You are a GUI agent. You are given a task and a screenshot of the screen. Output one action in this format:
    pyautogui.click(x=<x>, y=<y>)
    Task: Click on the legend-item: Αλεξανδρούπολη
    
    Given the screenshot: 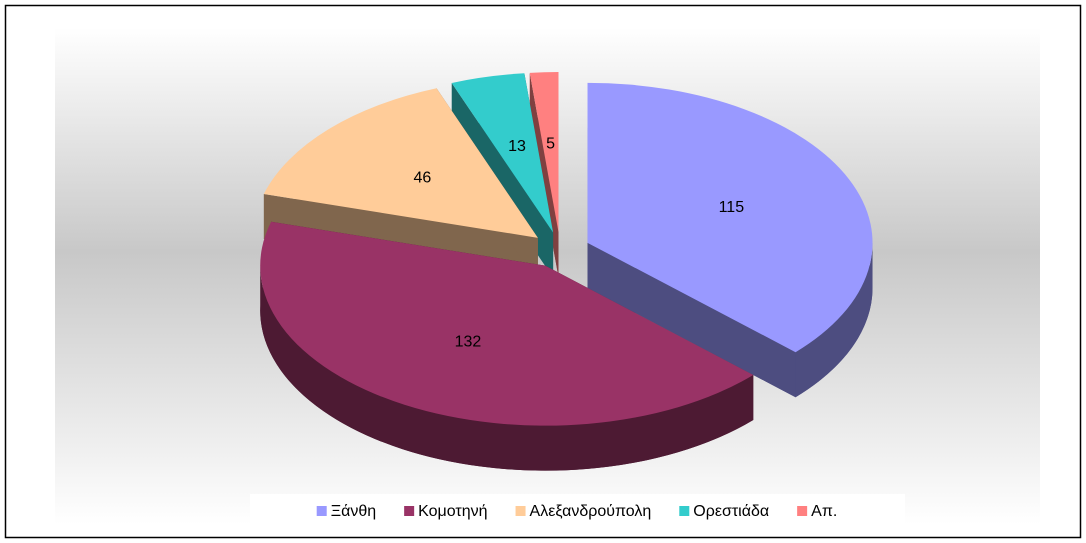 What is the action you would take?
    pyautogui.click(x=583, y=511)
    